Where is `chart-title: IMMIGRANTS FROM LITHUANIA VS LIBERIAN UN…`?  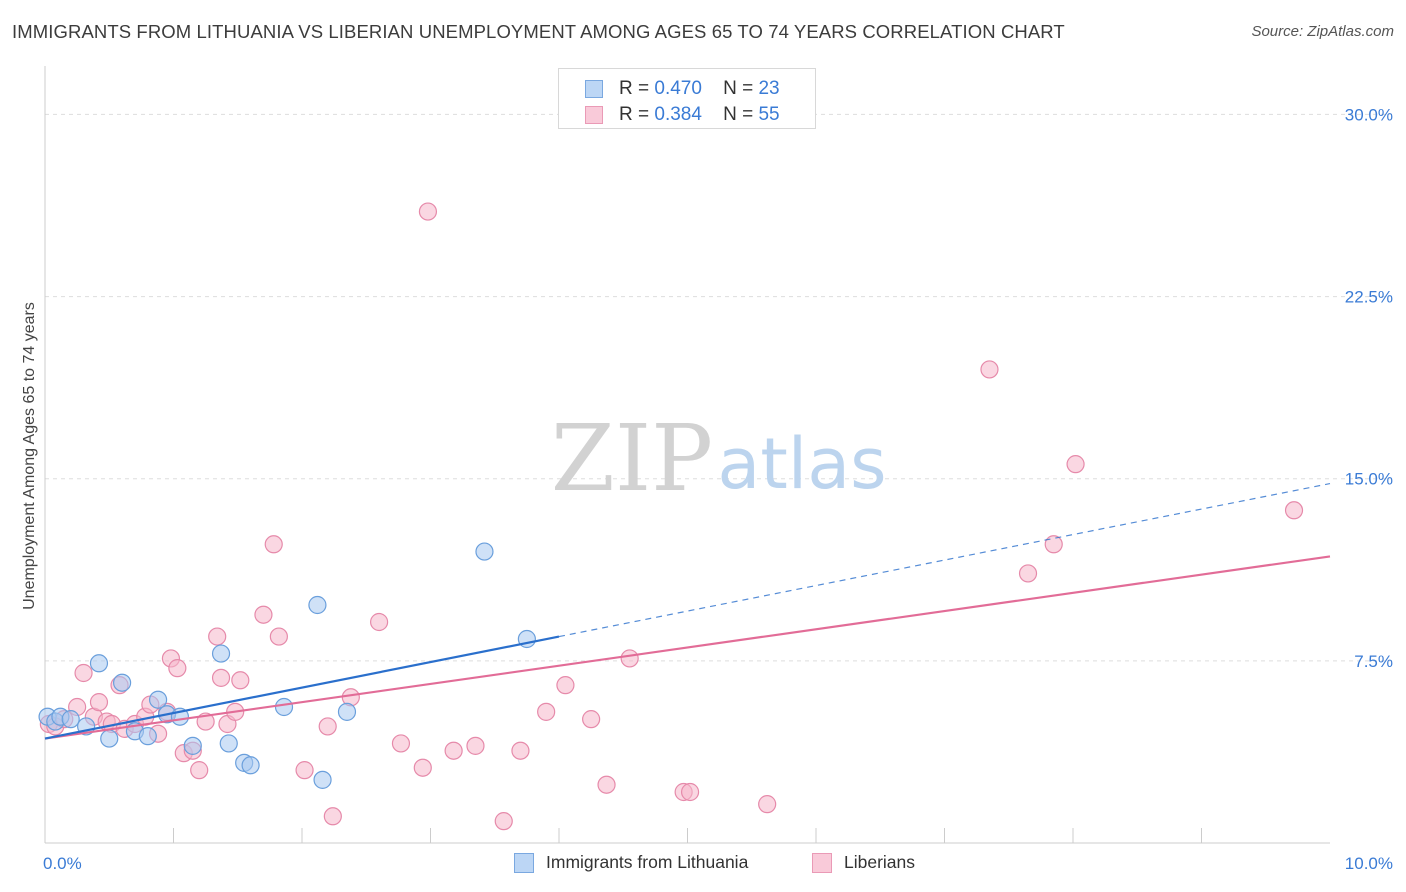 chart-title: IMMIGRANTS FROM LITHUANIA VS LIBERIAN UN… is located at coordinates (538, 31).